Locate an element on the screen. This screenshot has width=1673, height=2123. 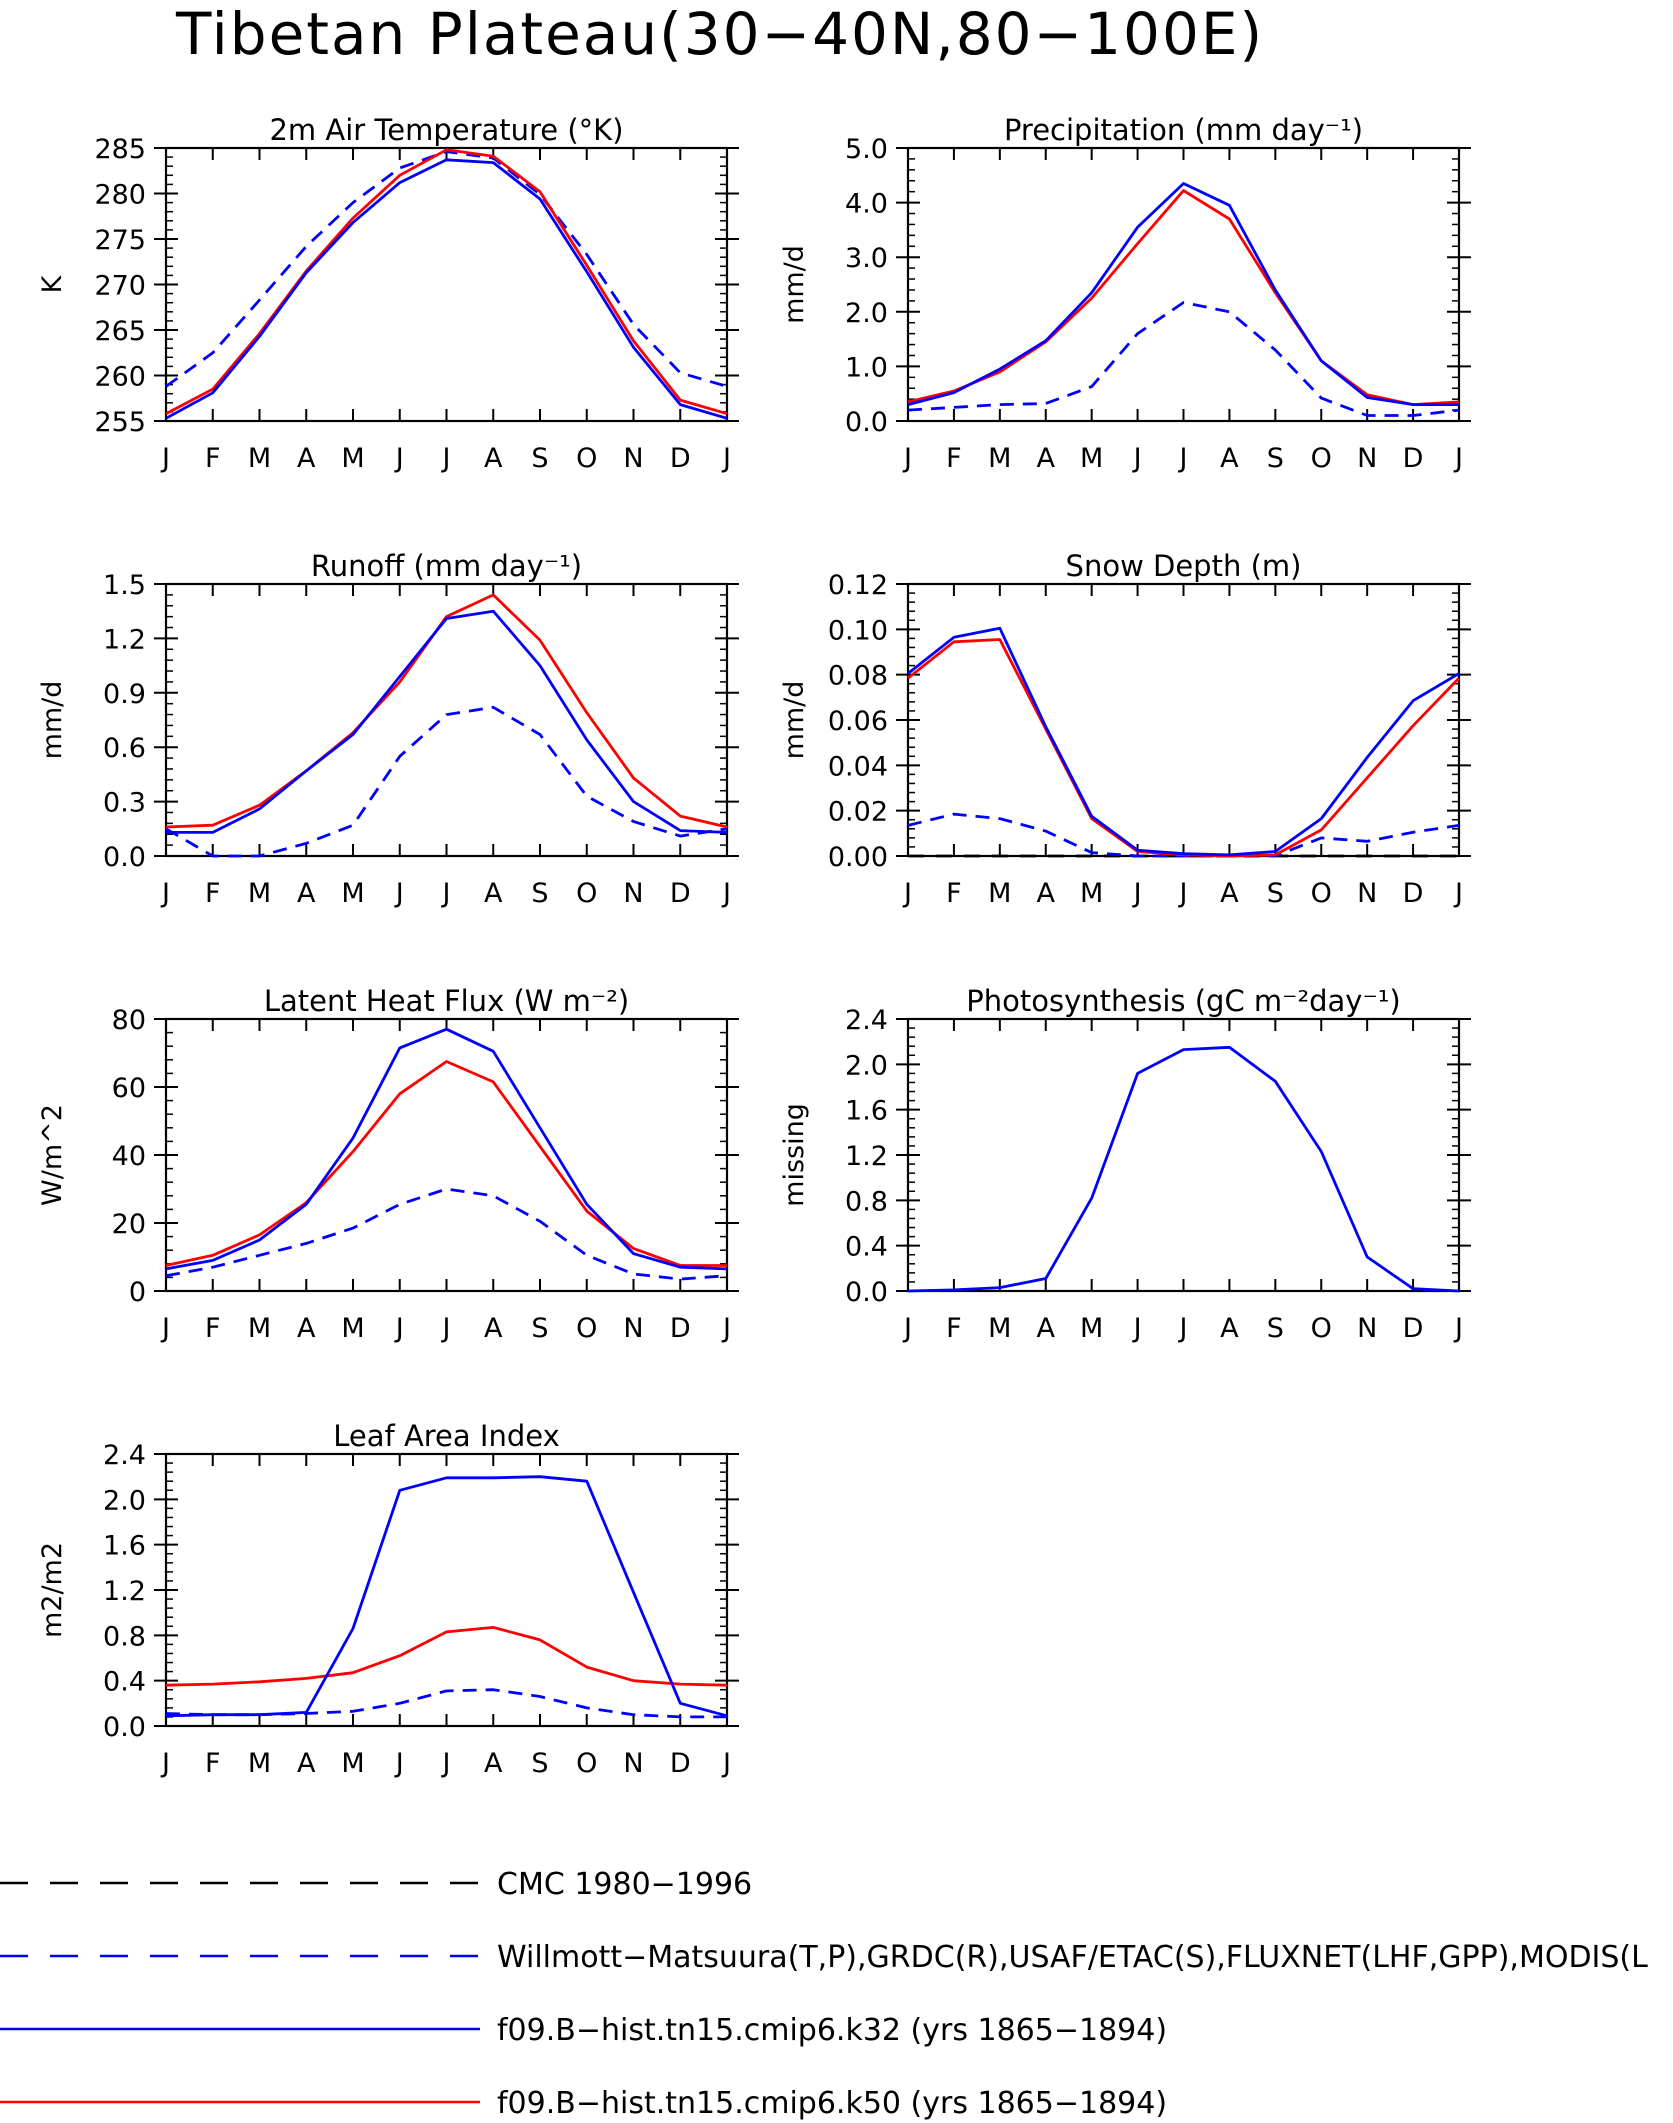
y-tick-label: 2.4 is located at coordinates (866, 1020).